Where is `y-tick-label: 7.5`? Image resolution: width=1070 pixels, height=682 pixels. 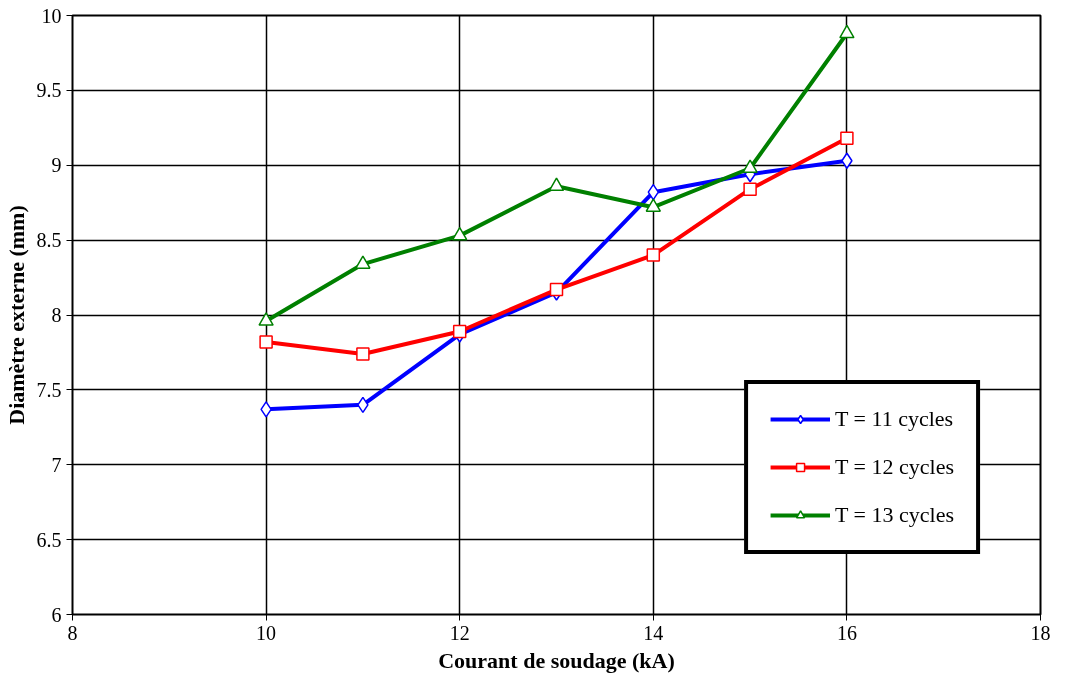 y-tick-label: 7.5 is located at coordinates (49, 389).